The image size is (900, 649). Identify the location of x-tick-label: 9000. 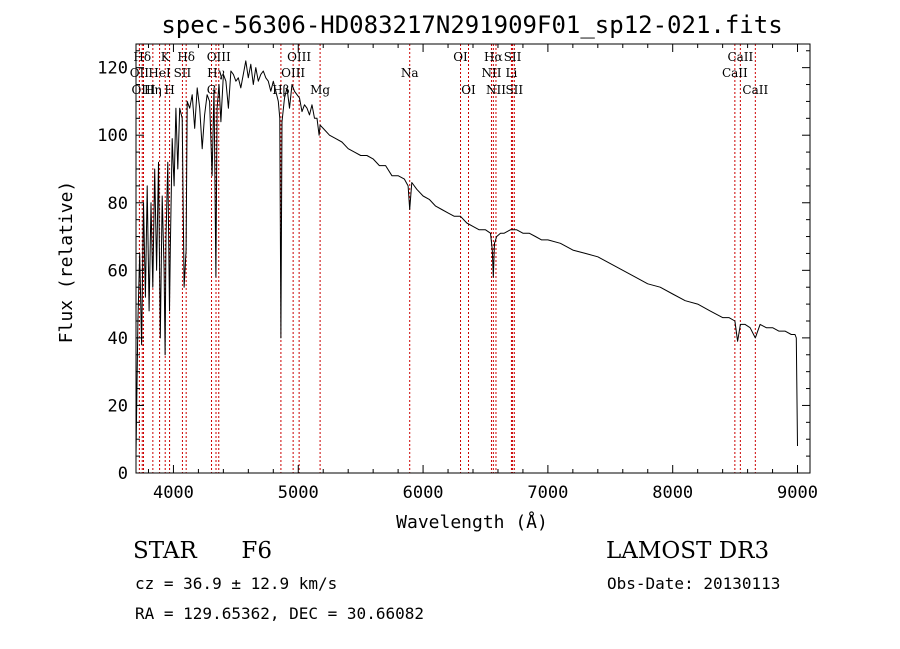
(797, 493).